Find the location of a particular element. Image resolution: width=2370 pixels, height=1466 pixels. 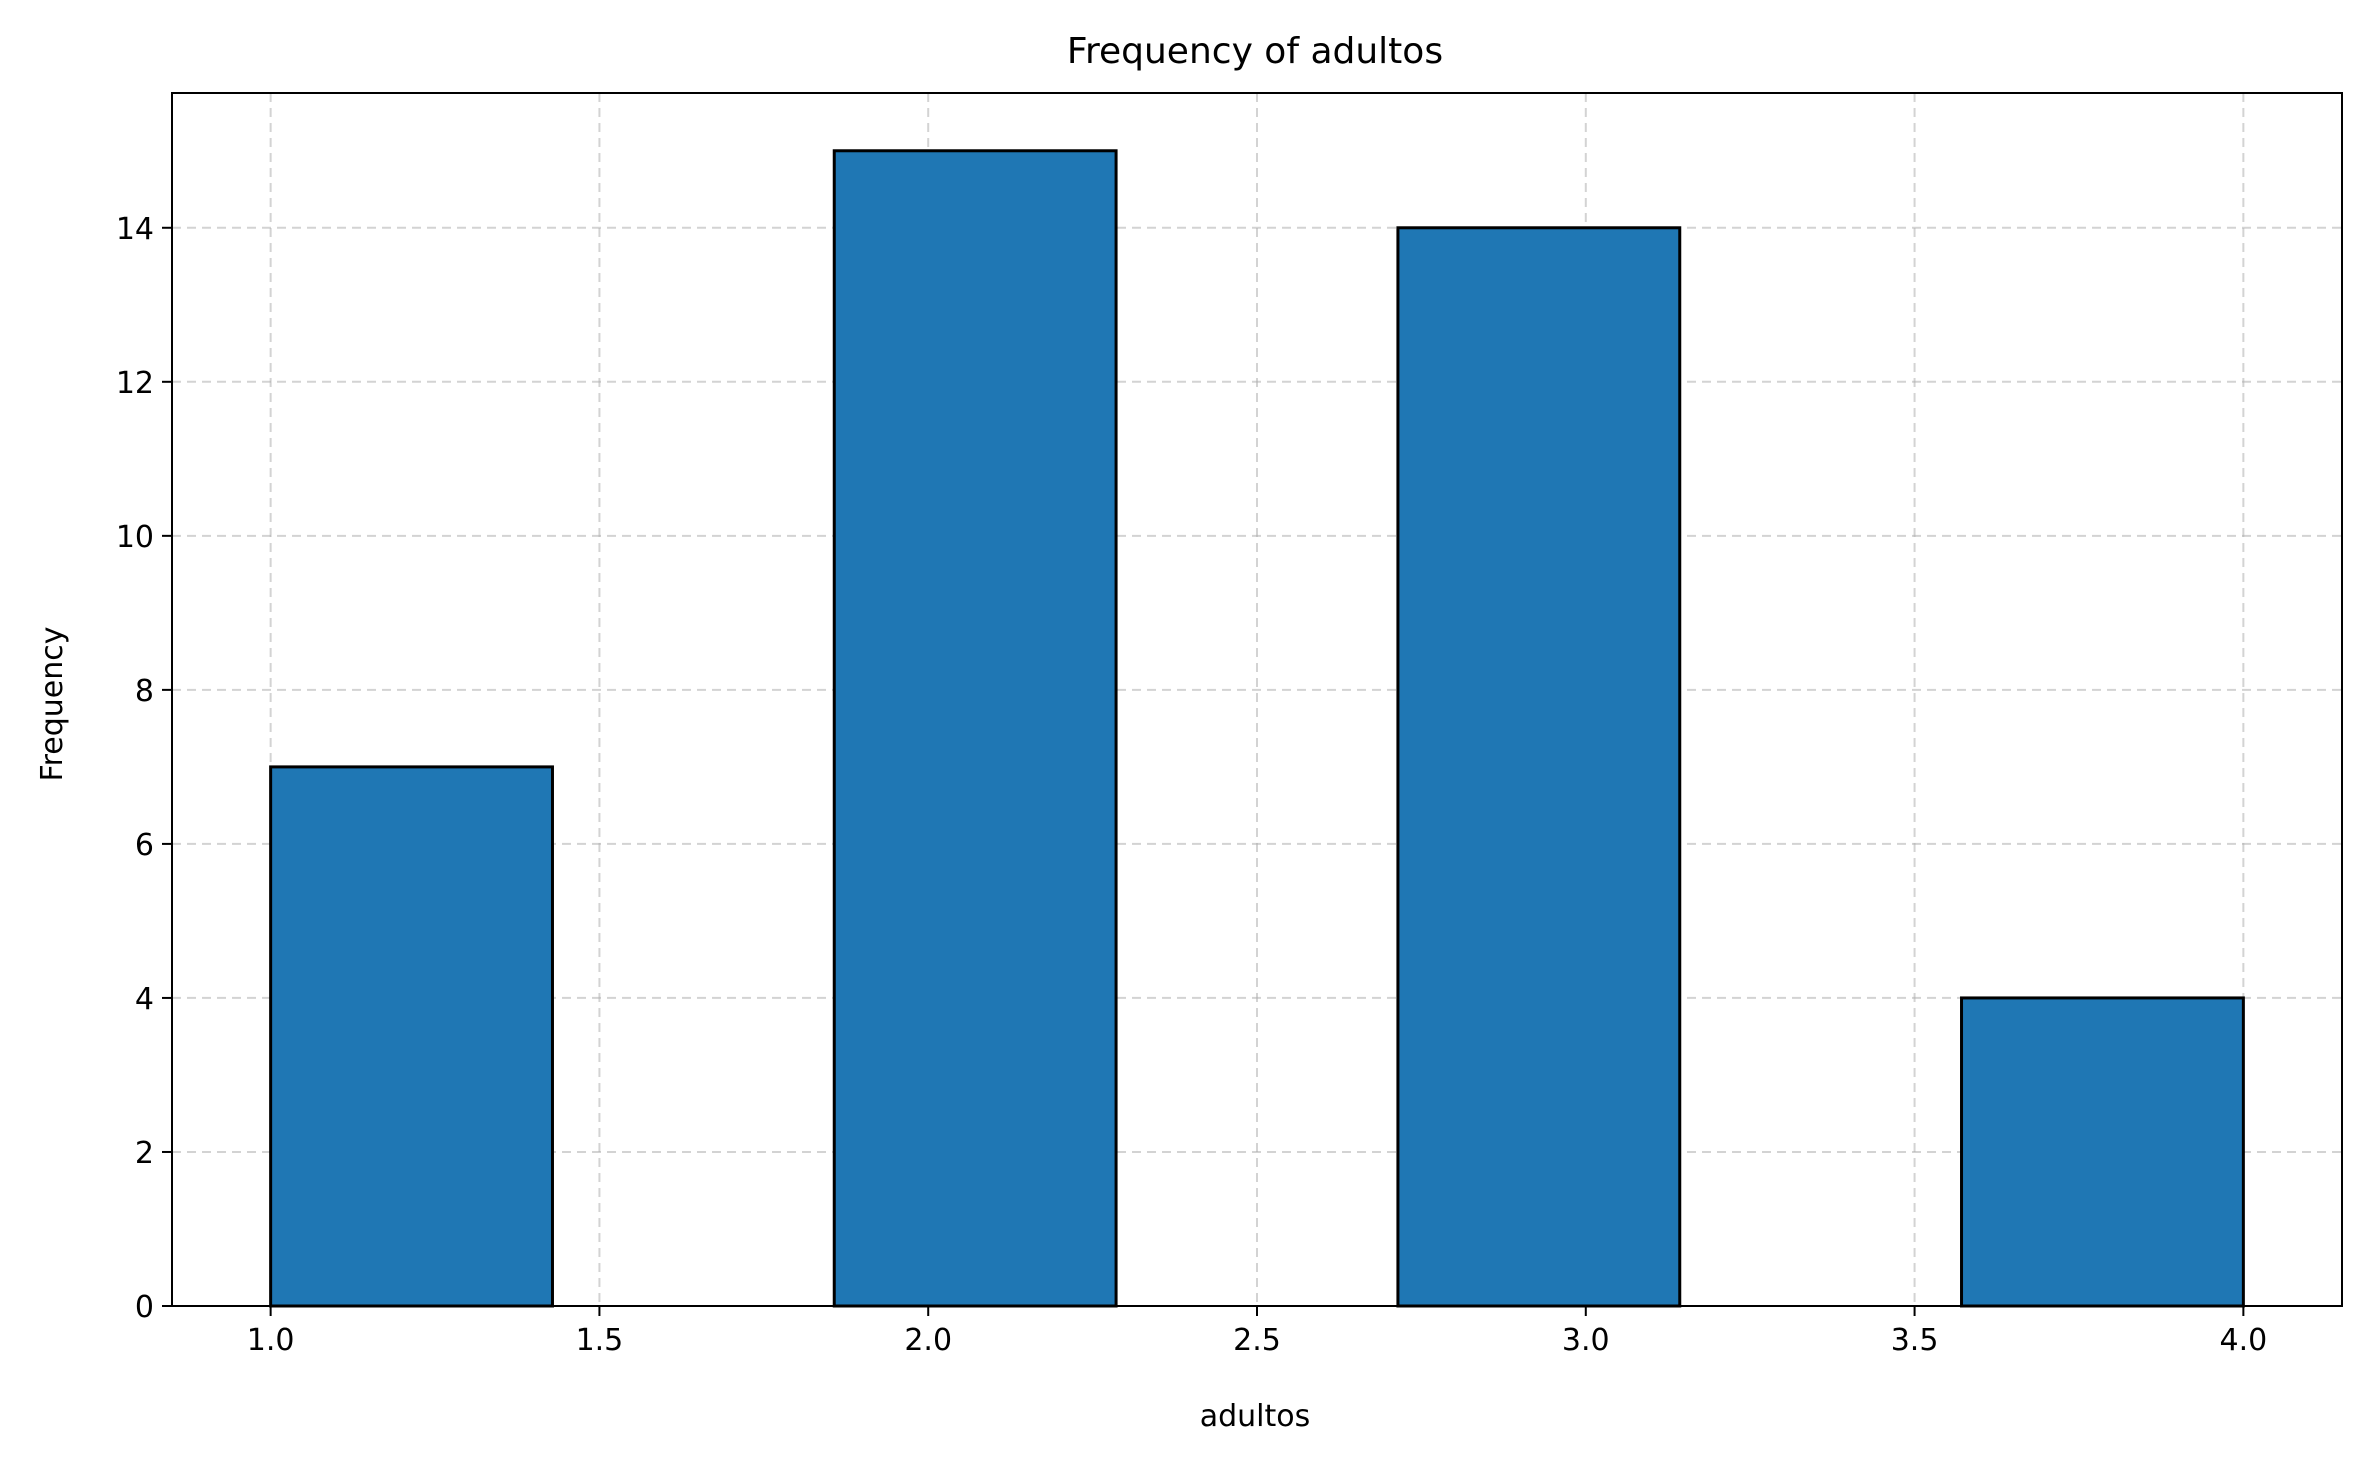

x-tick-label-5: 3.5 is located at coordinates (1915, 1340).